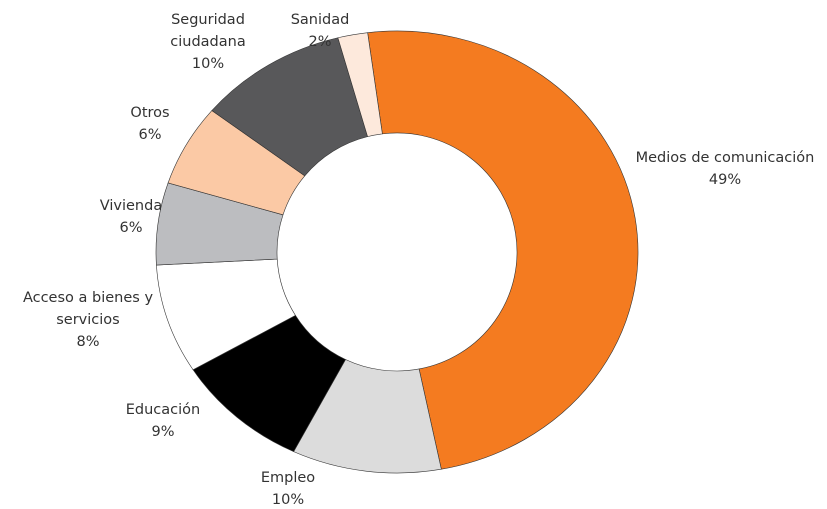  I want to click on segment-label: Medios de comunicación 49%, so click(721, 169).